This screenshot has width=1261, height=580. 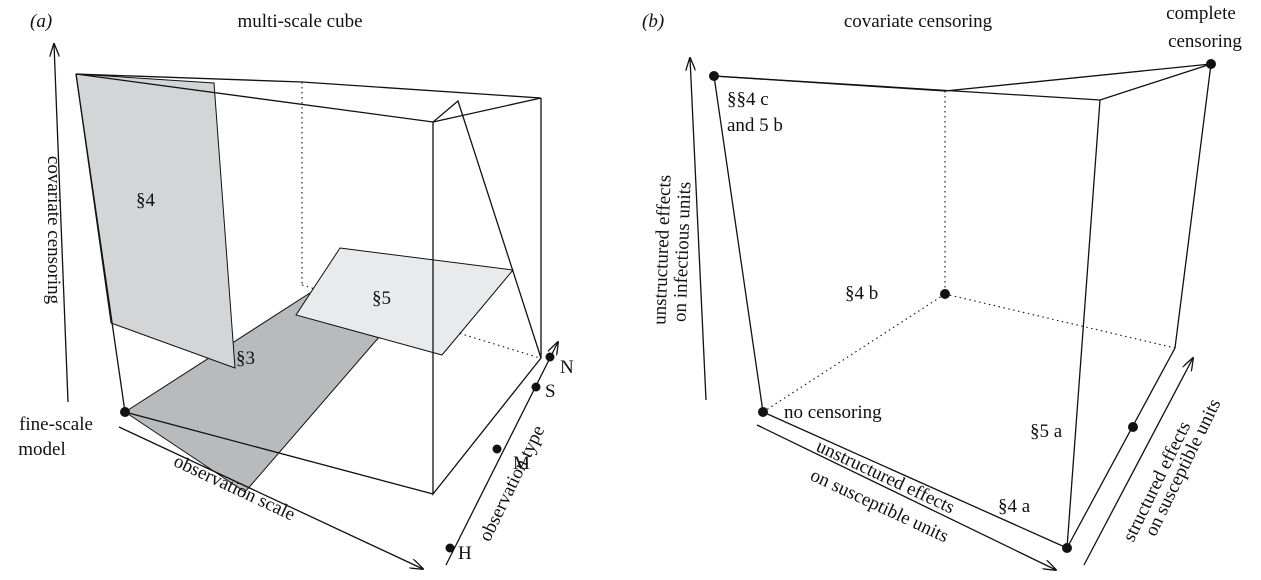 What do you see at coordinates (918, 21) in the screenshot?
I see `panel-b-top-label: covariate censoring` at bounding box center [918, 21].